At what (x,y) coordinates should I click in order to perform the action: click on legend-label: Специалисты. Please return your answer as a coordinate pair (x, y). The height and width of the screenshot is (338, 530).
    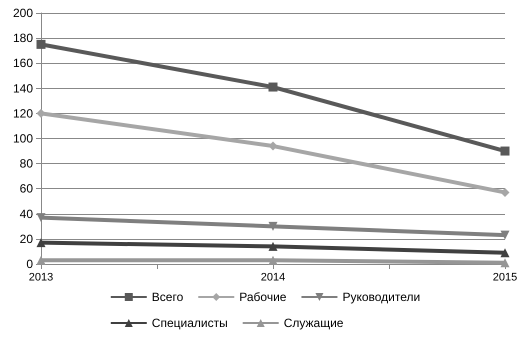
    Looking at the image, I should click on (190, 323).